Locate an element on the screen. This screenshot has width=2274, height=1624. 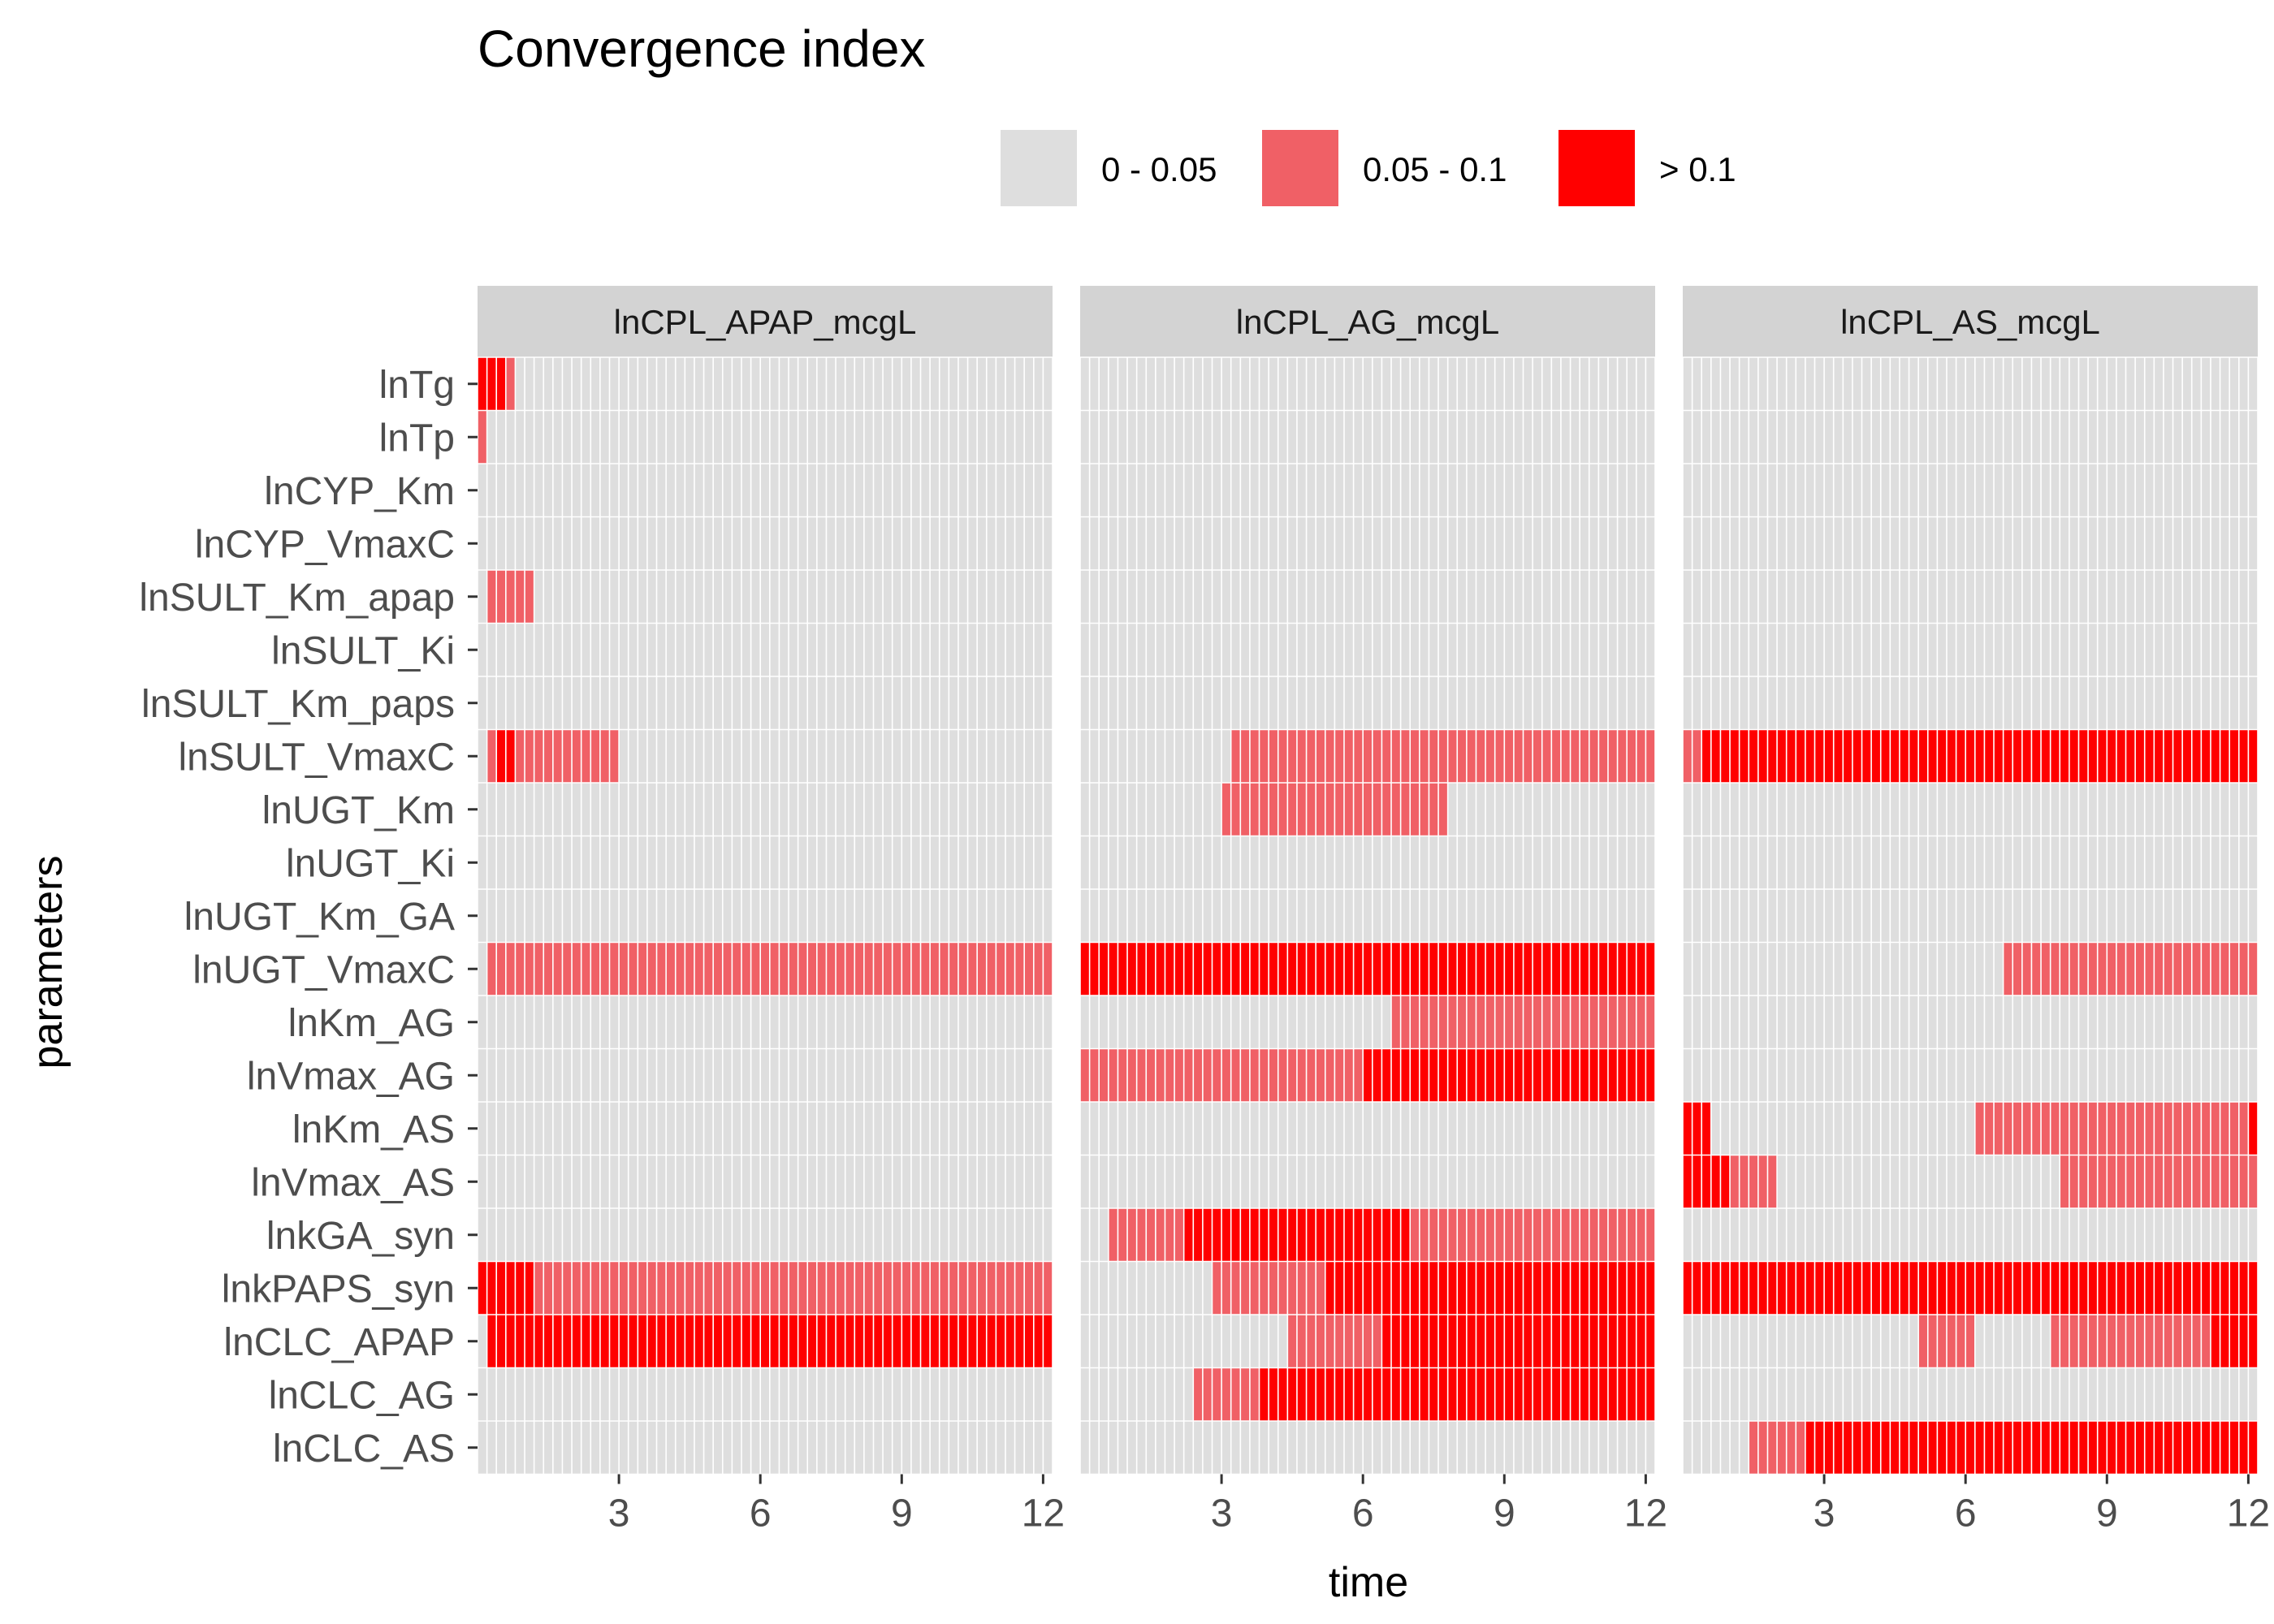
y-tick-label-lnSULT_Km_paps: lnSULT_Km_paps is located at coordinates (298, 705).